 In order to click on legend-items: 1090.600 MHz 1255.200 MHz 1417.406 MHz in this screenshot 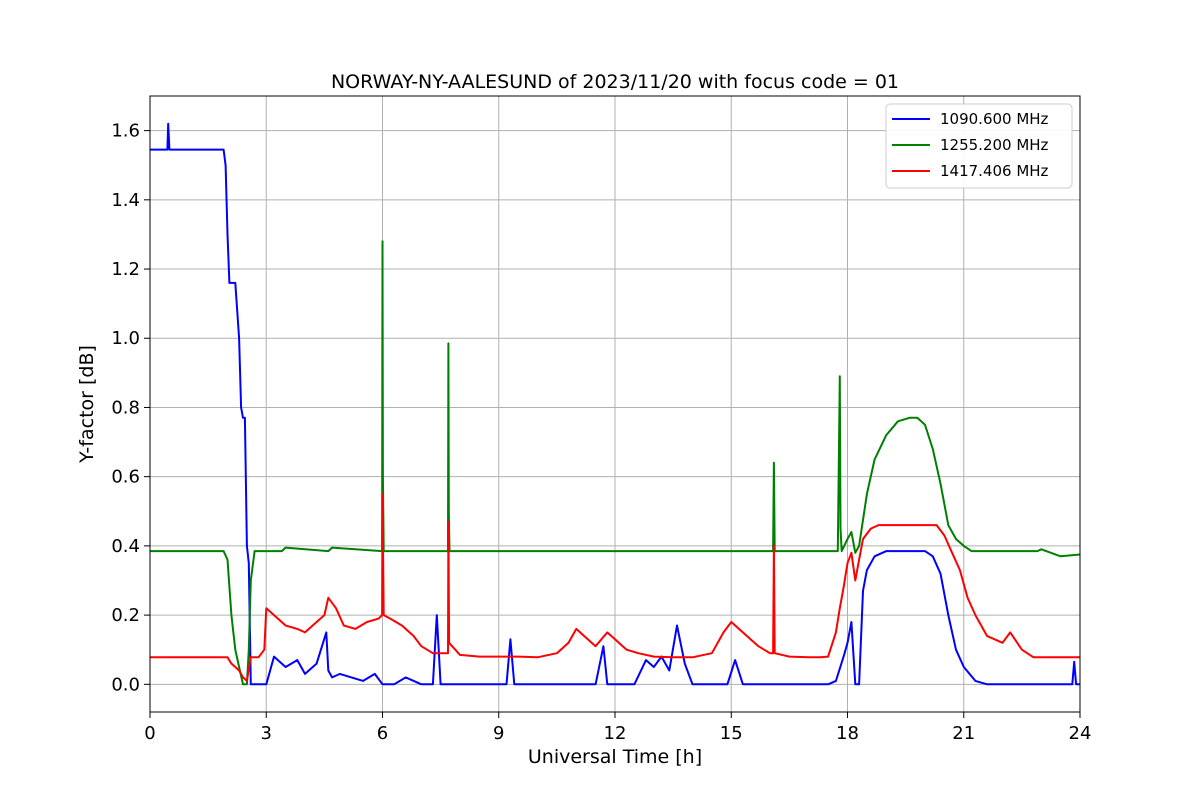, I will do `click(970, 145)`.